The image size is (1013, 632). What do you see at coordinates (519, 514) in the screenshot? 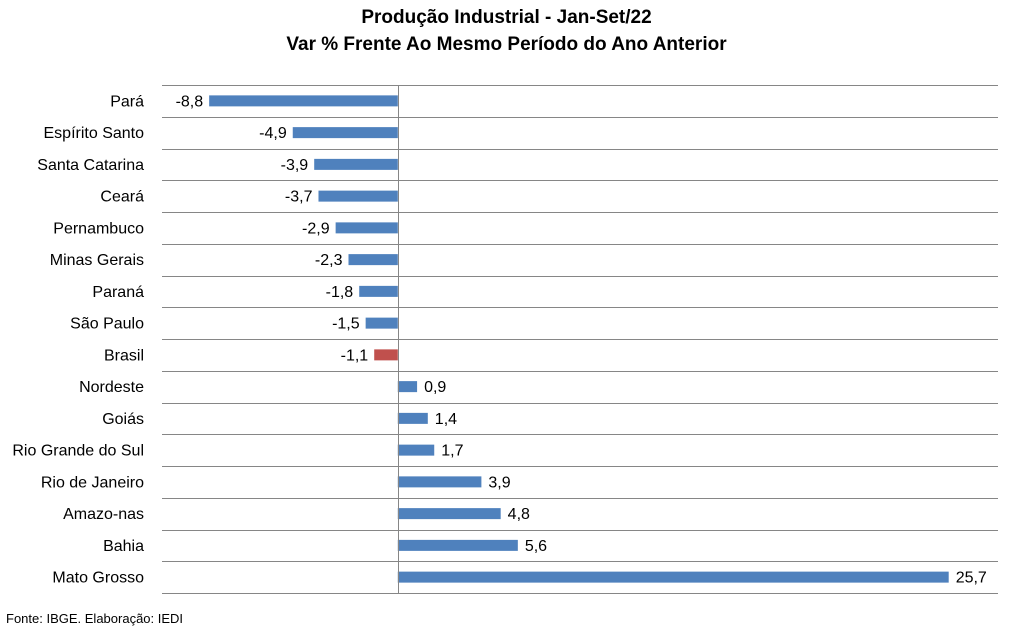
I see `value-label: 4,8` at bounding box center [519, 514].